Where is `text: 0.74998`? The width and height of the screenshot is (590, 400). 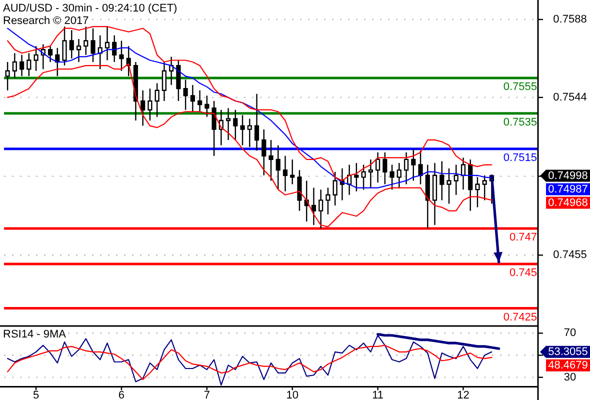
text: 0.74998 is located at coordinates (568, 176).